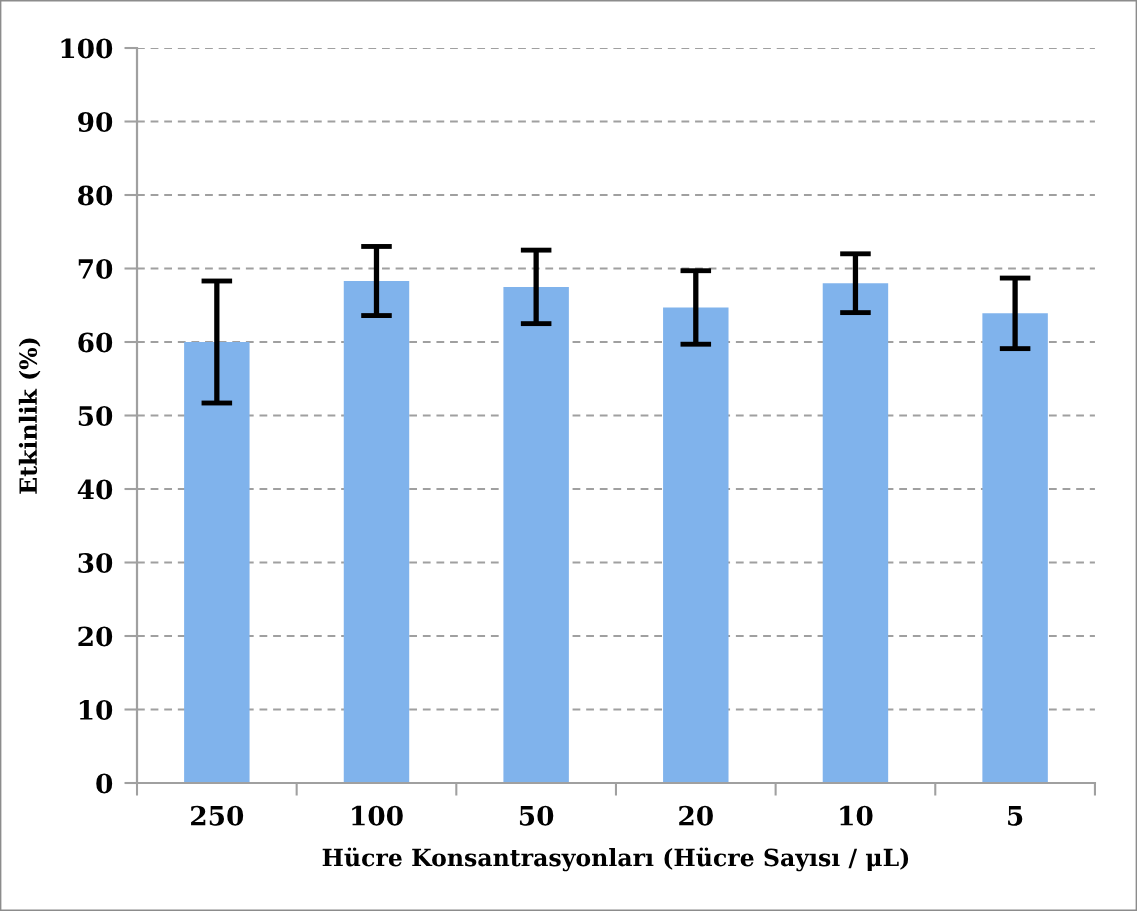 The image size is (1137, 911). I want to click on y-tick-label: 20, so click(95, 636).